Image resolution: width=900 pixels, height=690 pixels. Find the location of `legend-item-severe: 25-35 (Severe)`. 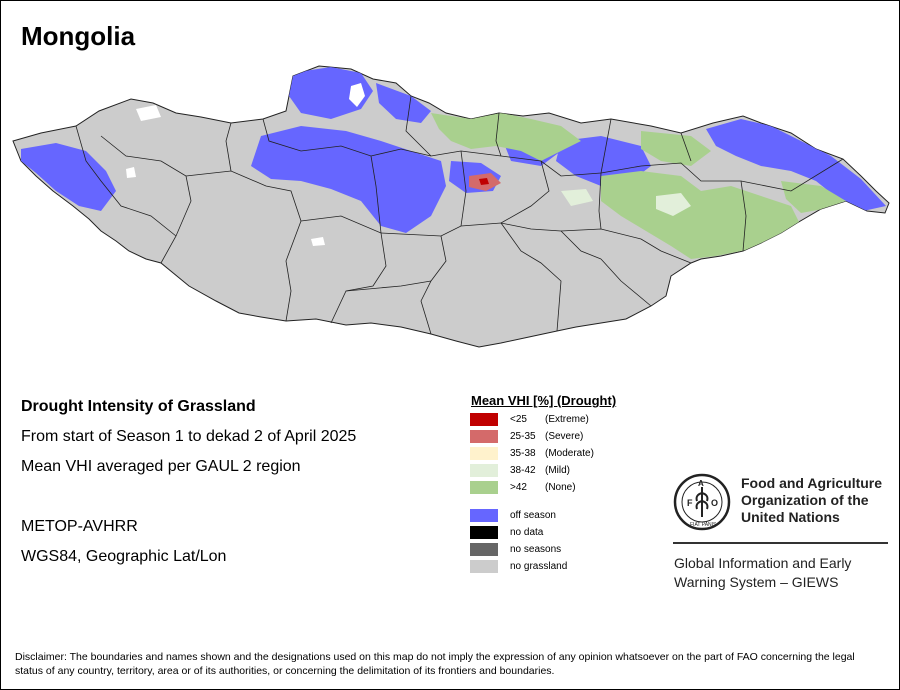

legend-item-severe: 25-35 (Severe) is located at coordinates (526, 436).